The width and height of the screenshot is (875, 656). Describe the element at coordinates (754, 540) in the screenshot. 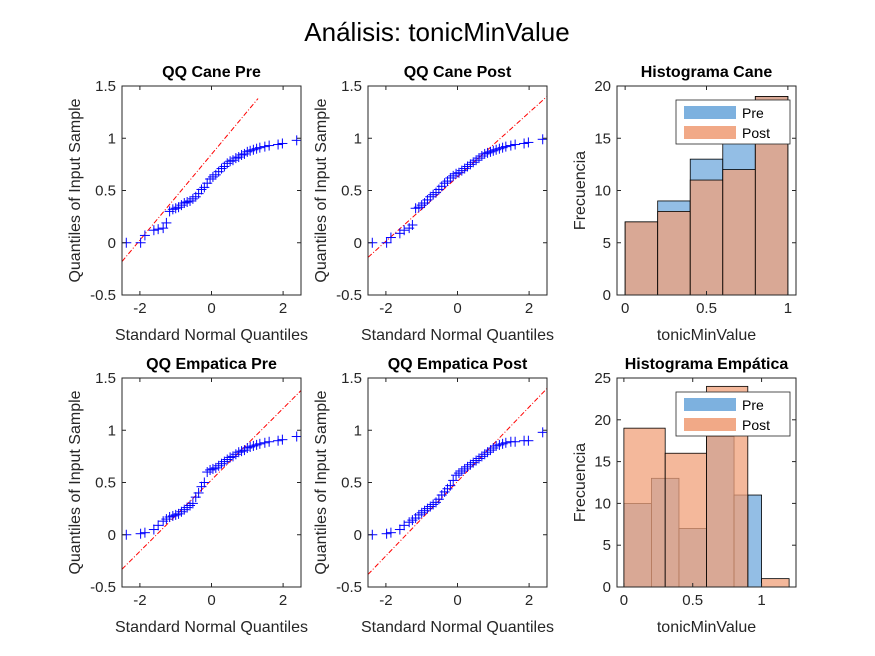

I see `histogram-bar-pre` at that location.